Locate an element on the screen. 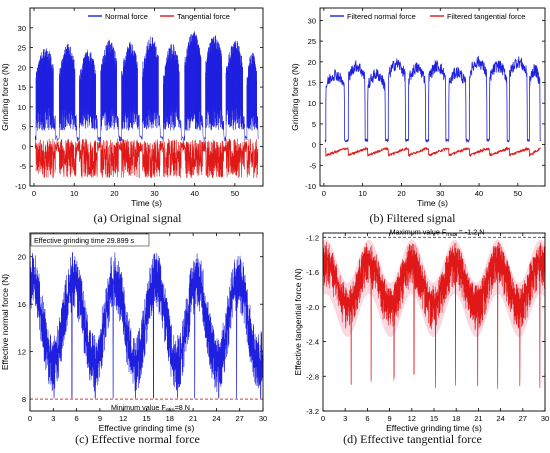 The width and height of the screenshot is (550, 453). caption-a: (a) Original signal is located at coordinates (137, 218).